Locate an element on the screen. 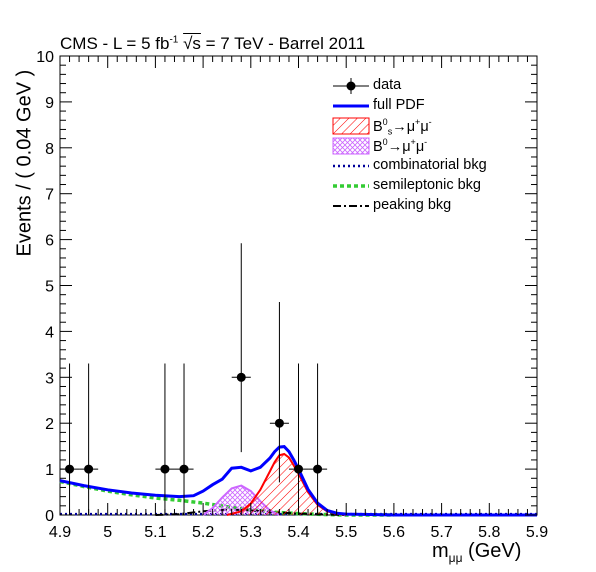 Image resolution: width=596 pixels, height=572 pixels. legend-symbol-data is located at coordinates (351, 86).